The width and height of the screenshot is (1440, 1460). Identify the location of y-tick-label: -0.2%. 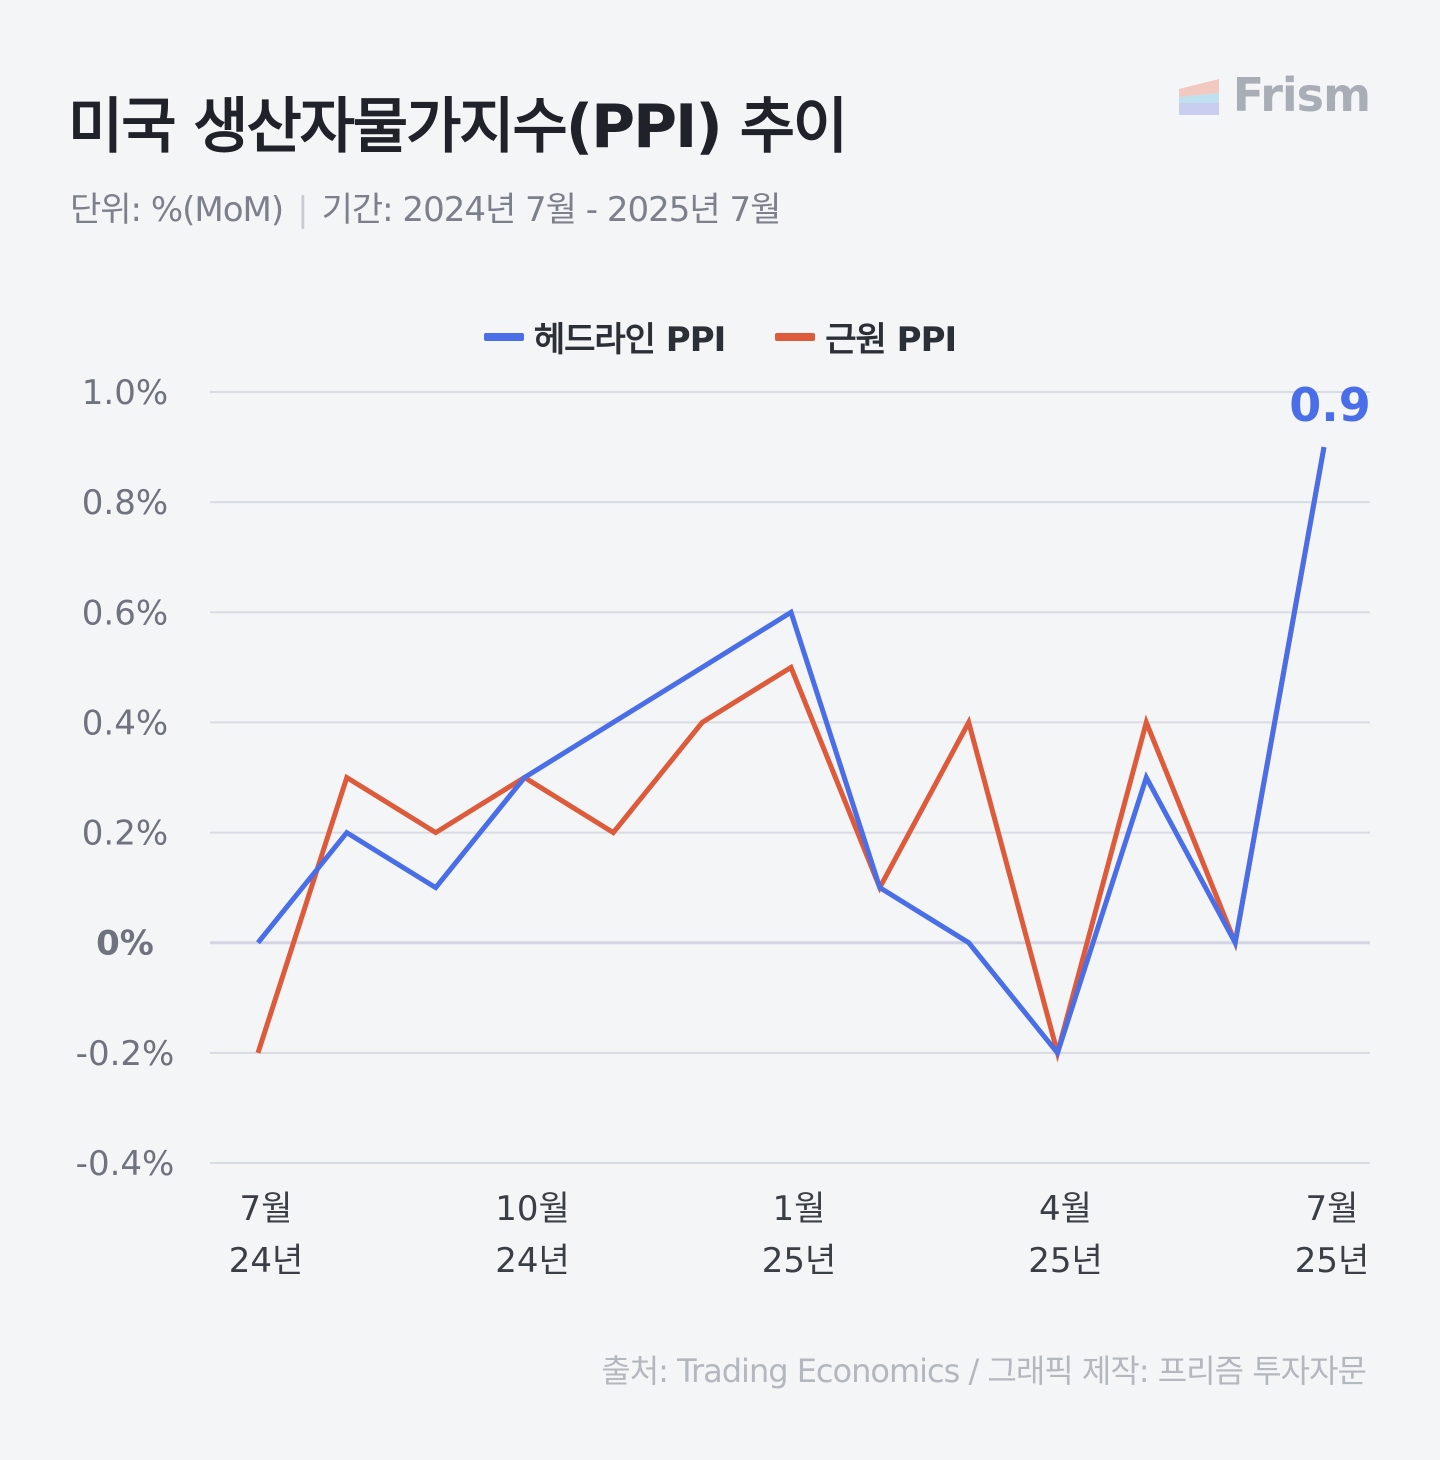
(125, 1054).